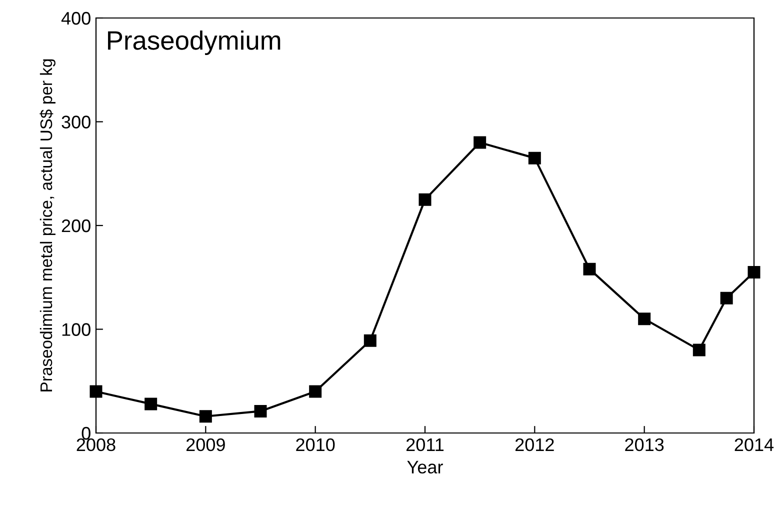 The width and height of the screenshot is (781, 505). Describe the element at coordinates (76, 225) in the screenshot. I see `y-tick-label: 200` at that location.